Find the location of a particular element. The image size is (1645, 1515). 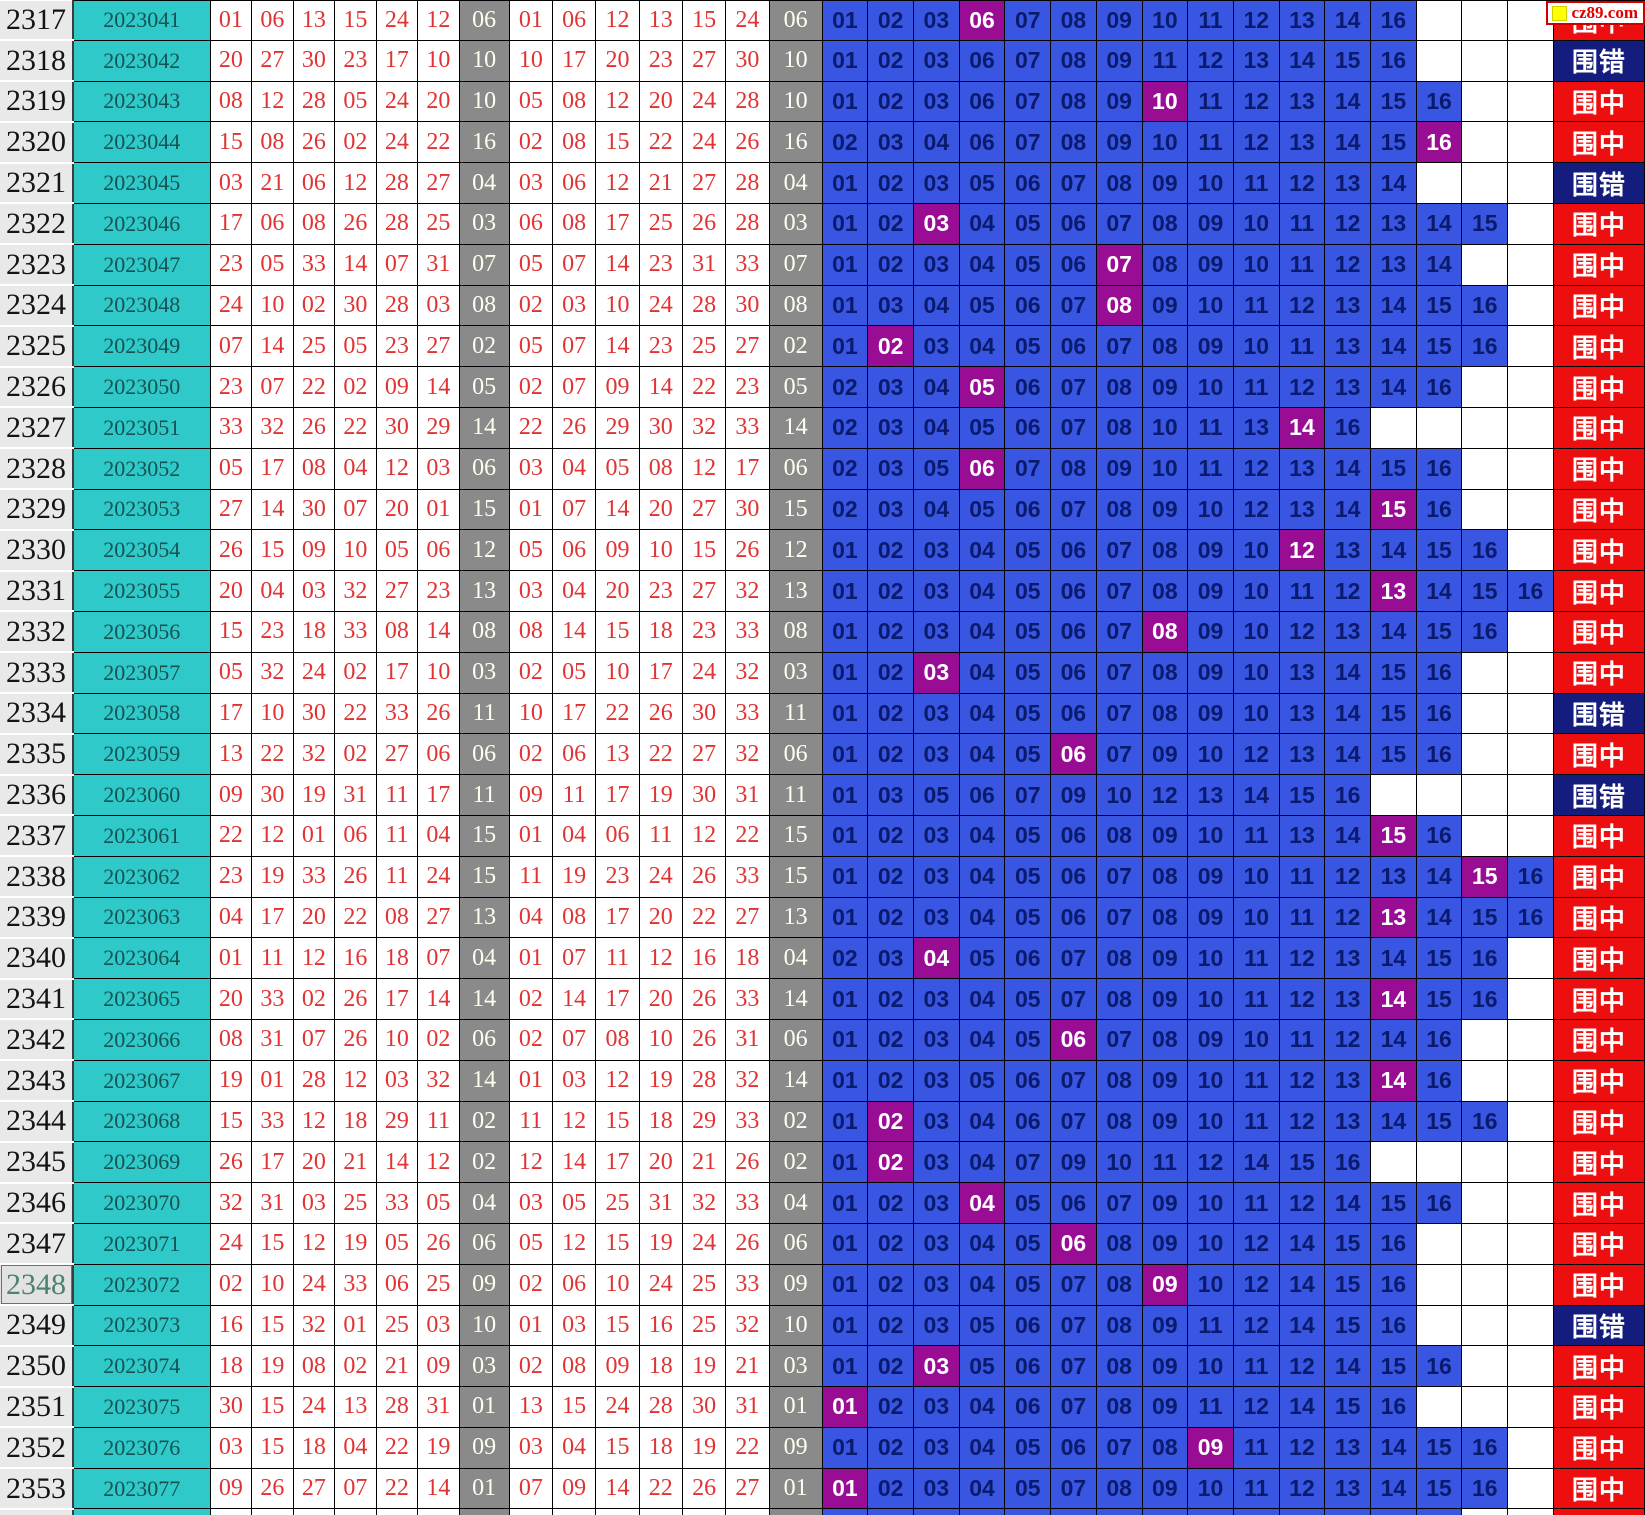

draw-number-cell: 10 is located at coordinates (272, 1284).